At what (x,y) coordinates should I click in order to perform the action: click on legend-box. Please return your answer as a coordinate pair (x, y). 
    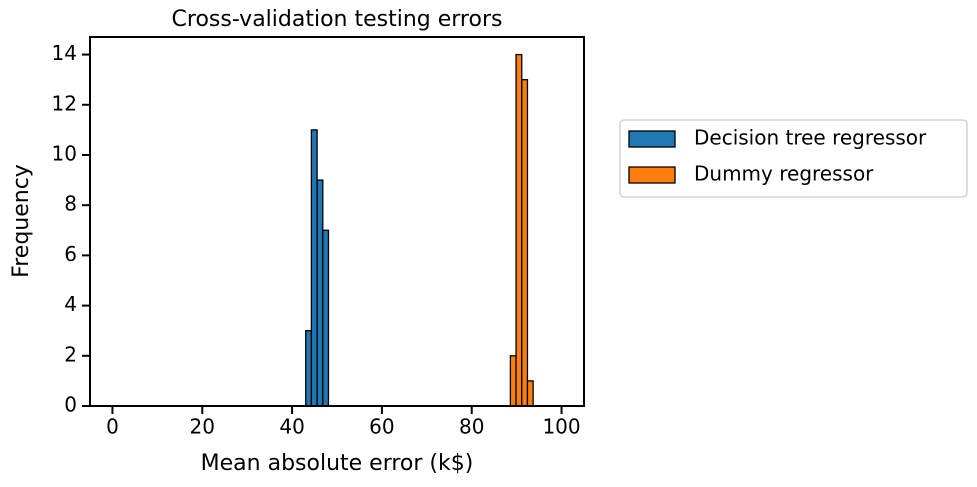
    Looking at the image, I should click on (793, 158).